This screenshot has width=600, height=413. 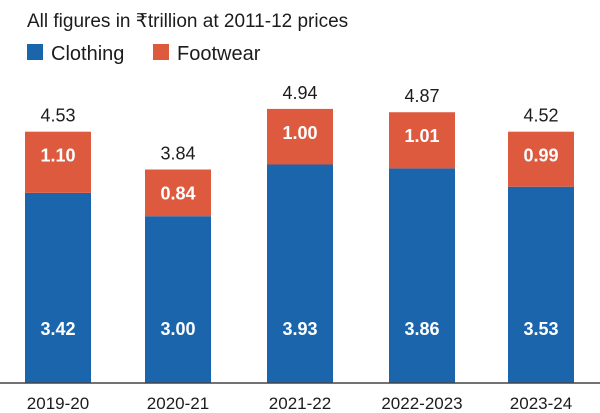 What do you see at coordinates (87, 54) in the screenshot?
I see `legend-label-clothing: Clothing` at bounding box center [87, 54].